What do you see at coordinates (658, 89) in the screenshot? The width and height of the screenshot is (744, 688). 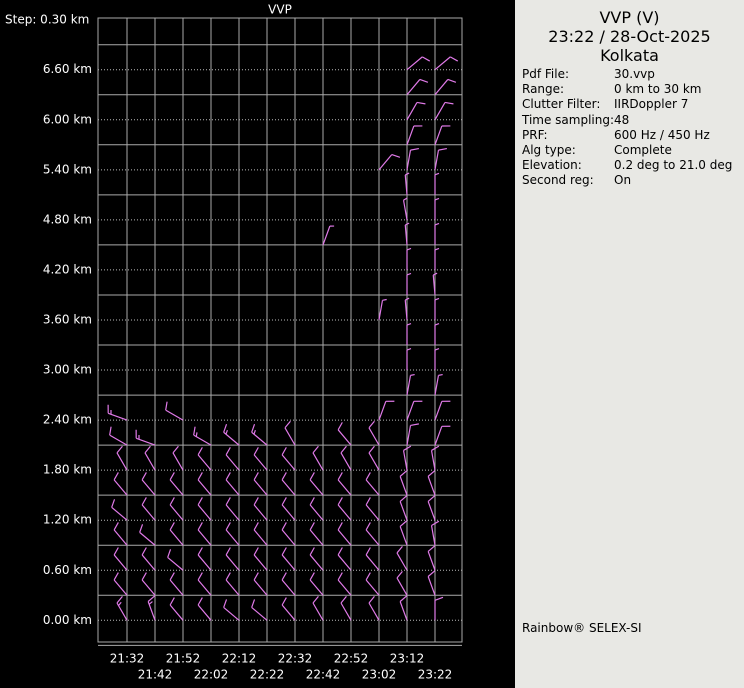 I see `panel-value: 0 km to 30 km` at bounding box center [658, 89].